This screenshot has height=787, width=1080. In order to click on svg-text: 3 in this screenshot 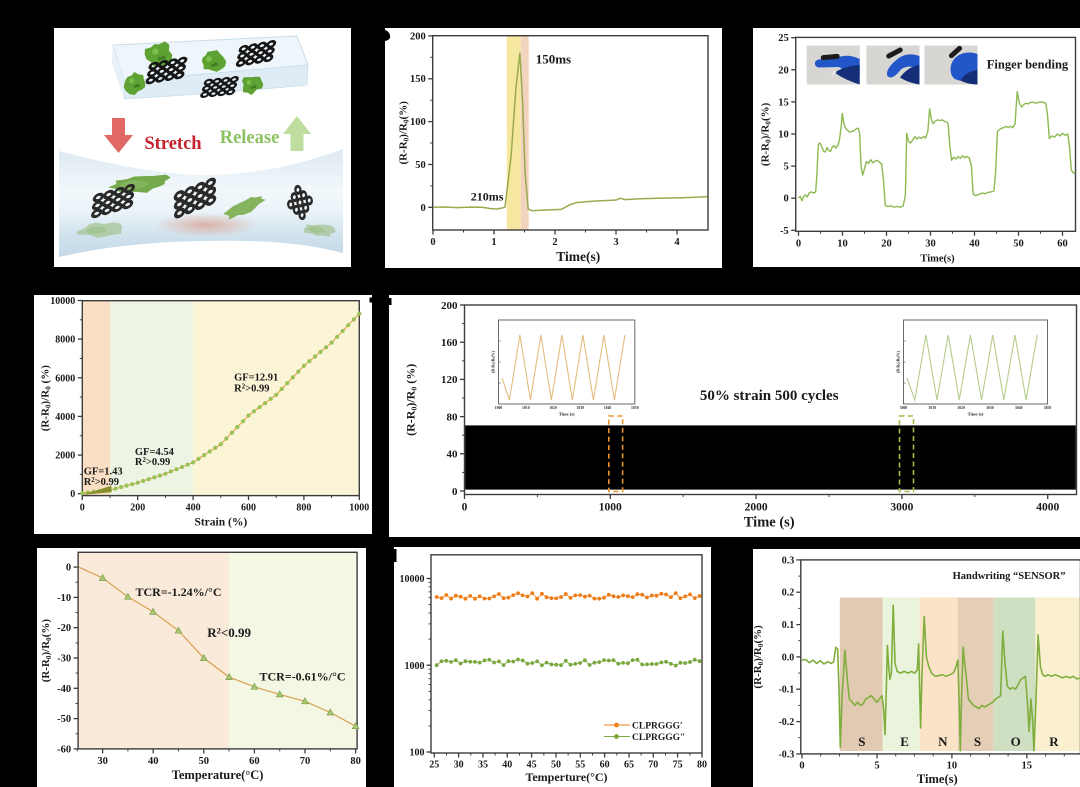, I will do `click(615, 242)`.